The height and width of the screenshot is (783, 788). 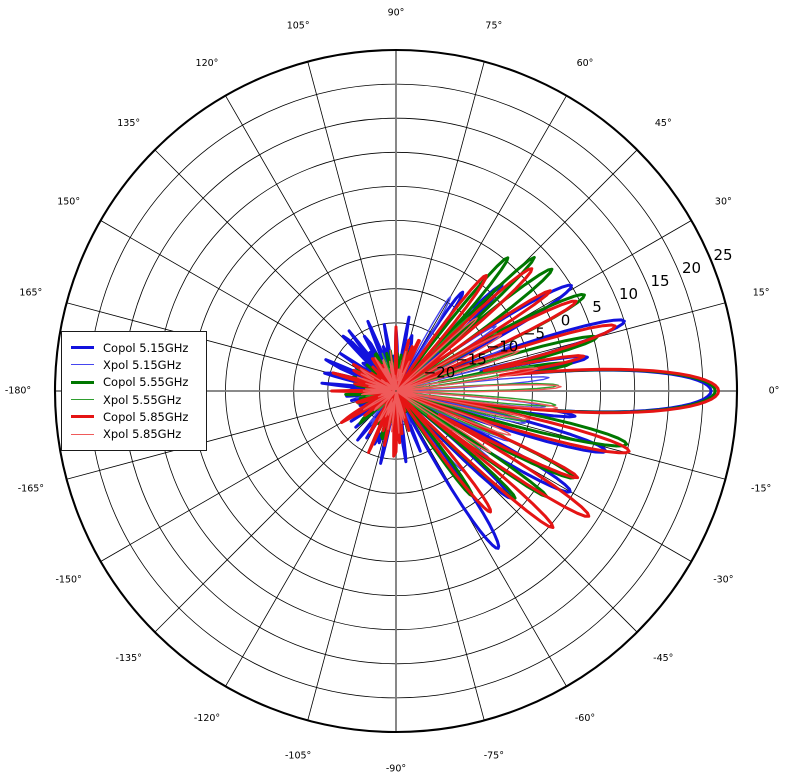 What do you see at coordinates (68, 202) in the screenshot?
I see `angle-tick-label: 150°` at bounding box center [68, 202].